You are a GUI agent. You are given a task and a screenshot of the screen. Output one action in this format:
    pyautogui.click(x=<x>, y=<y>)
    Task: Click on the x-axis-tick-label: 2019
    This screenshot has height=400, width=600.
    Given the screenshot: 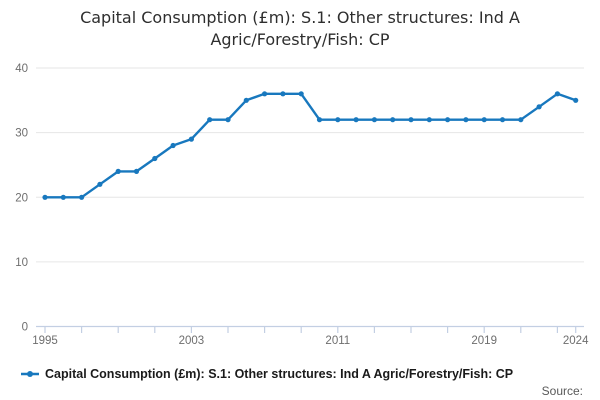 What is the action you would take?
    pyautogui.click(x=484, y=341)
    